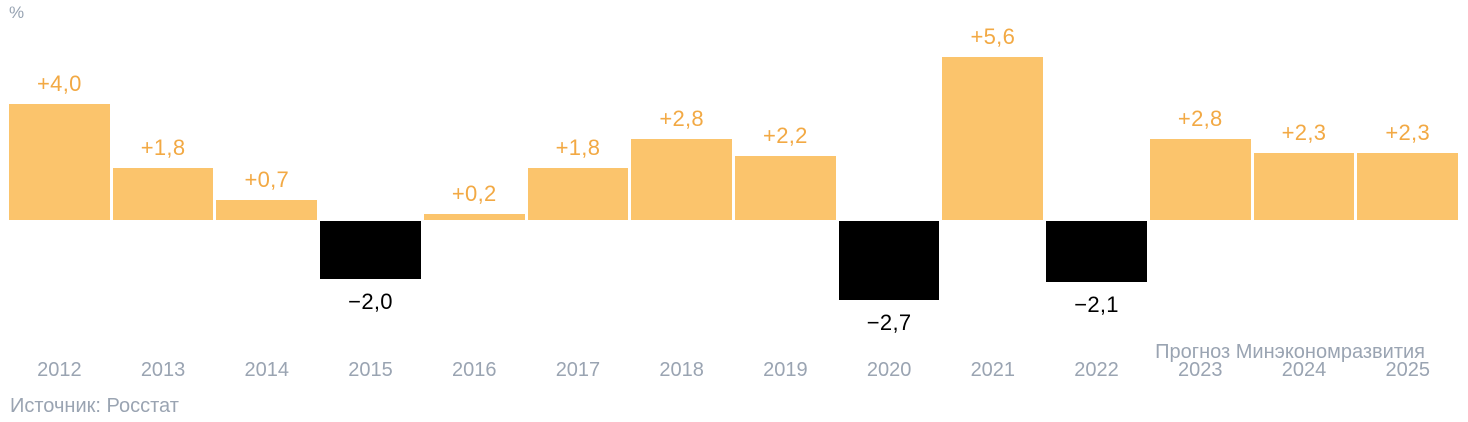 The image size is (1468, 422). I want to click on bar-value-label-2025: +2,3, so click(1408, 132).